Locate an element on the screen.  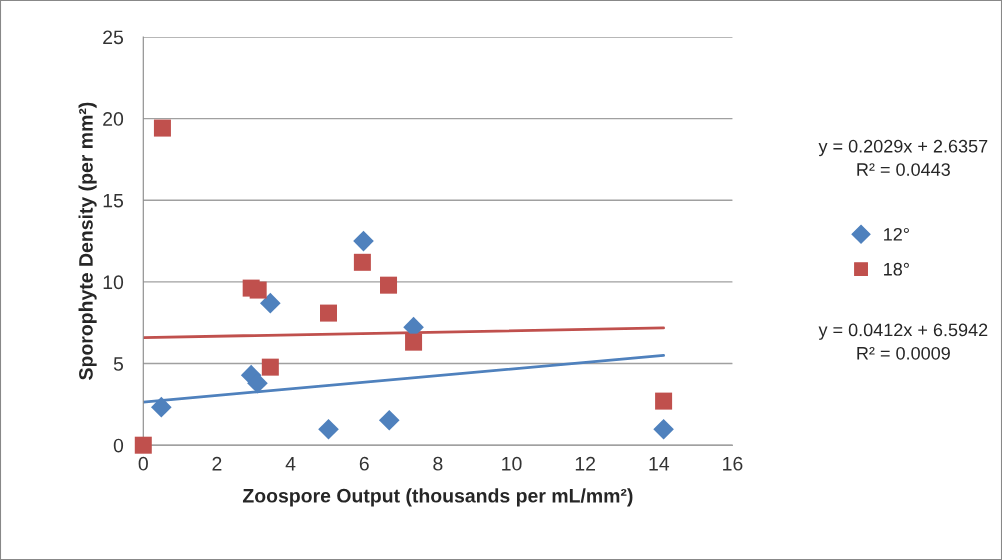
x-tick-label: 14 is located at coordinates (659, 464).